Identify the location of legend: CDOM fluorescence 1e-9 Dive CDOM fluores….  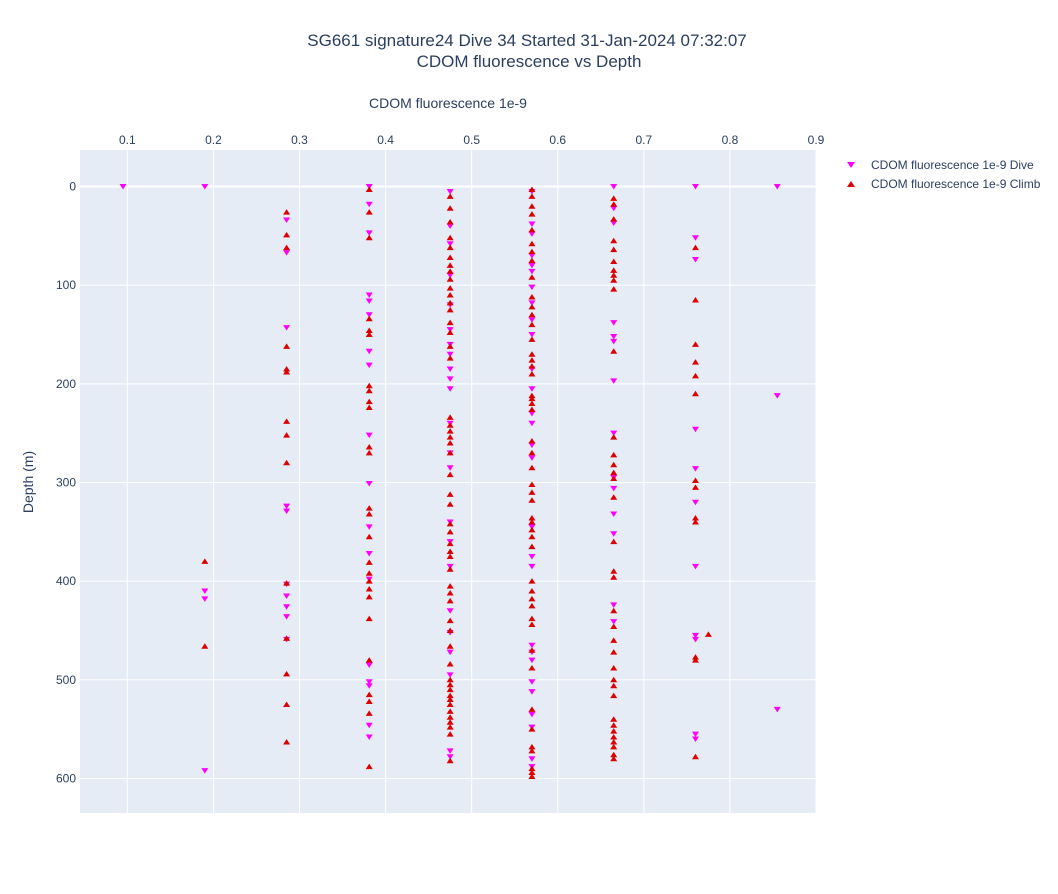
(944, 174).